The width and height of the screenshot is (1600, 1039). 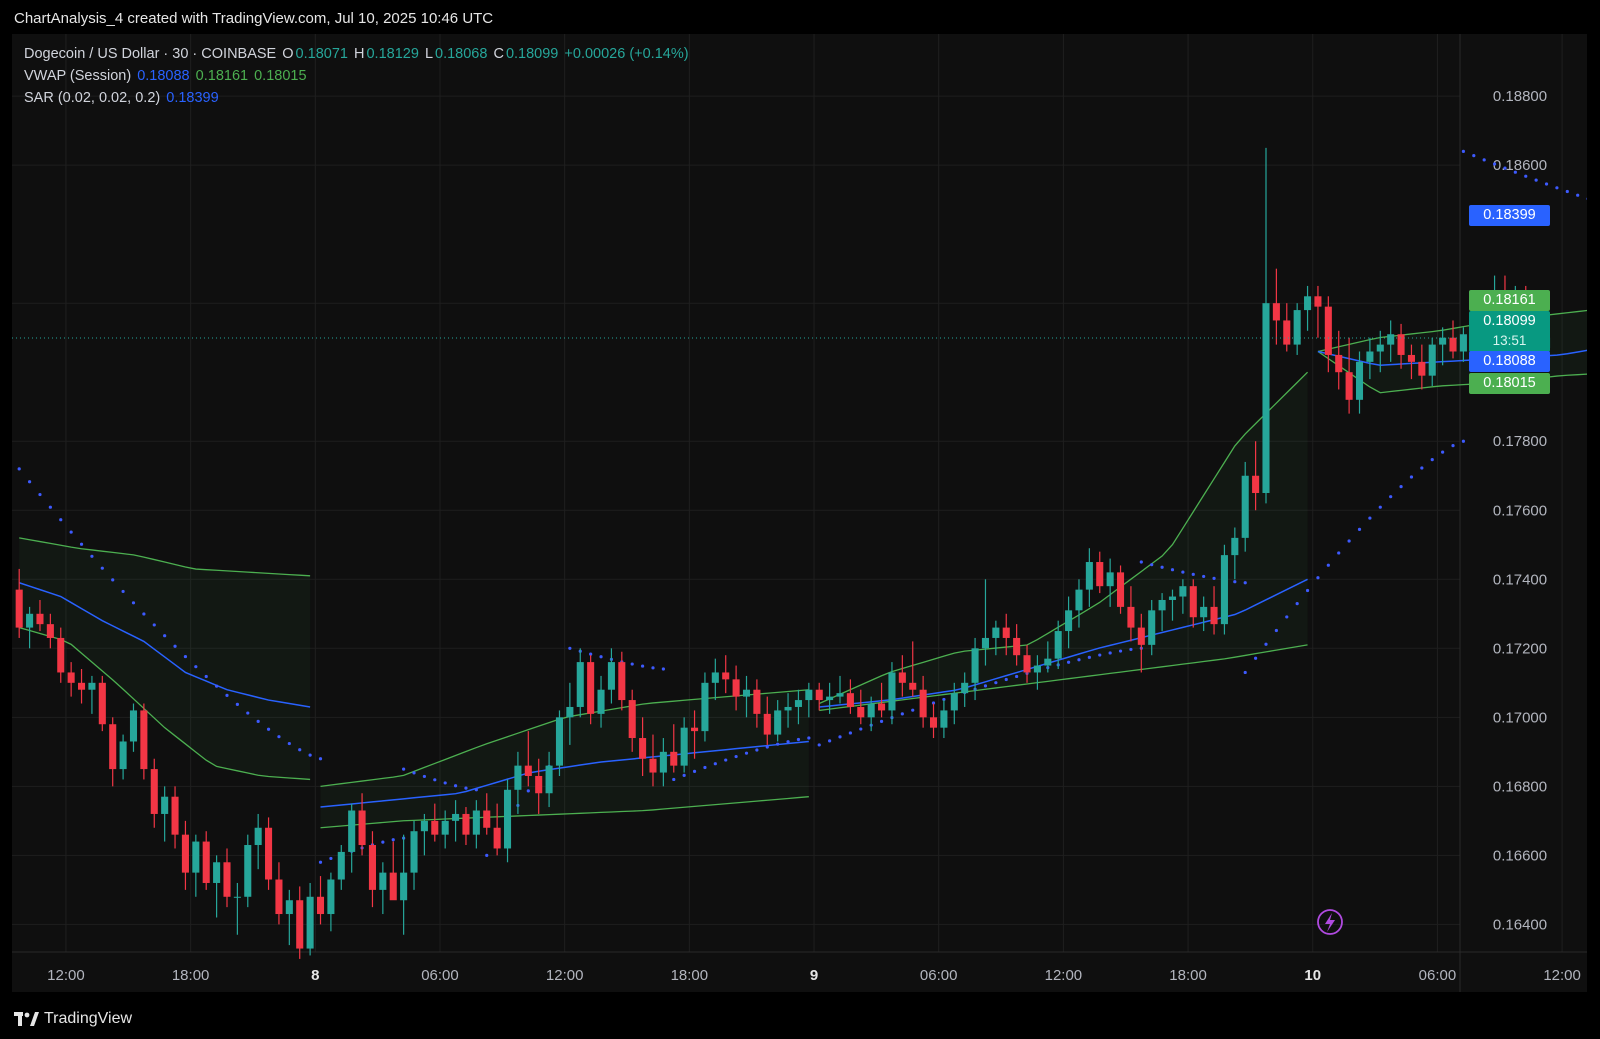 I want to click on y-tick-label: 0.17600, so click(x=1520, y=510).